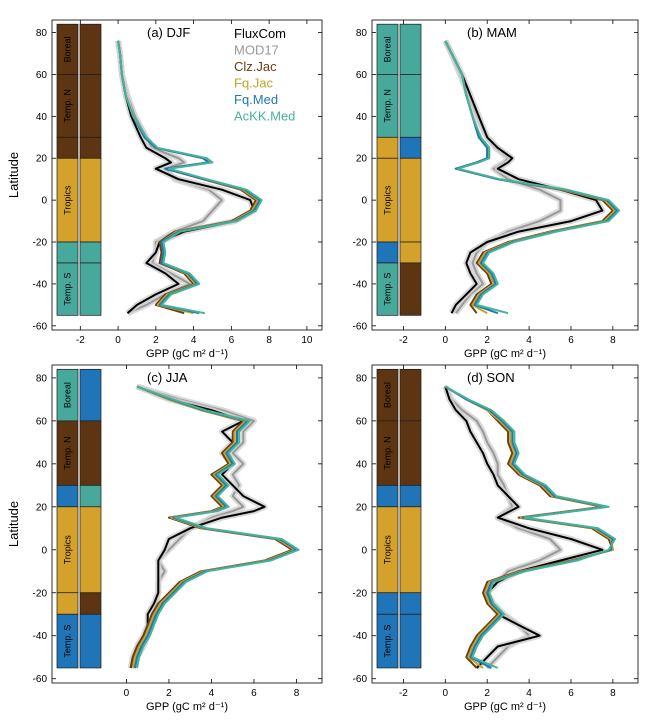 This screenshot has width=646, height=721. What do you see at coordinates (13, 524) in the screenshot?
I see `y-axis-label: Latitude` at bounding box center [13, 524].